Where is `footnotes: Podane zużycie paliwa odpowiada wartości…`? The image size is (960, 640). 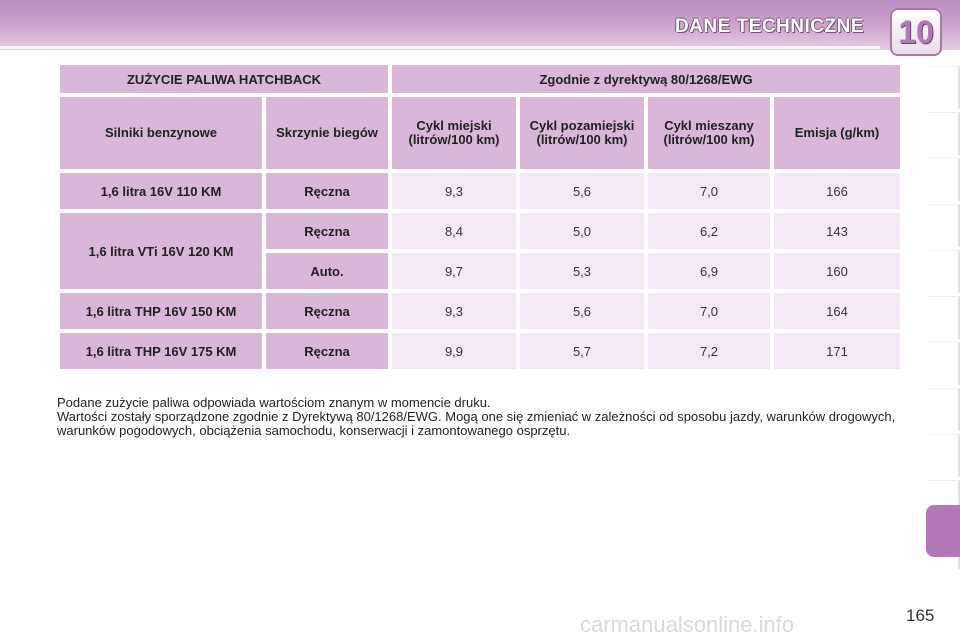 footnotes: Podane zużycie paliwa odpowiada wartości… is located at coordinates (482, 417).